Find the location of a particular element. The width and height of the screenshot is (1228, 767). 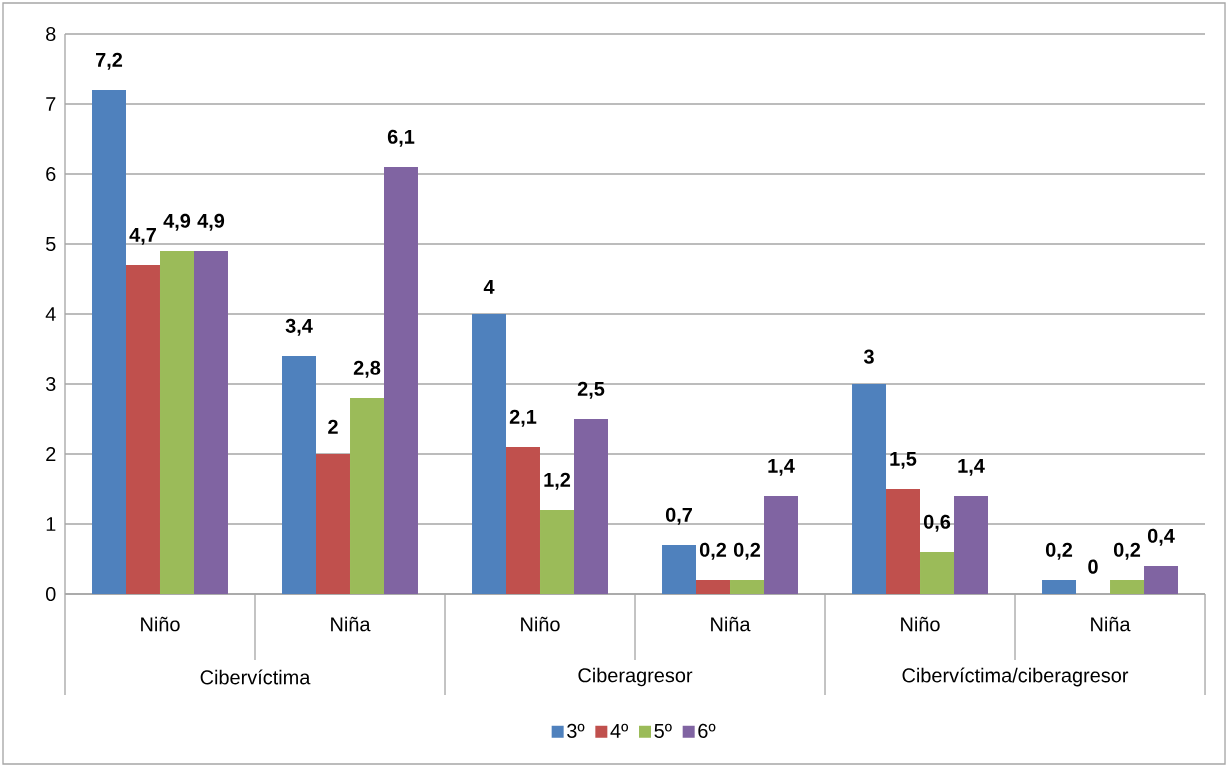

y-tick-label: 8 is located at coordinates (51, 34).